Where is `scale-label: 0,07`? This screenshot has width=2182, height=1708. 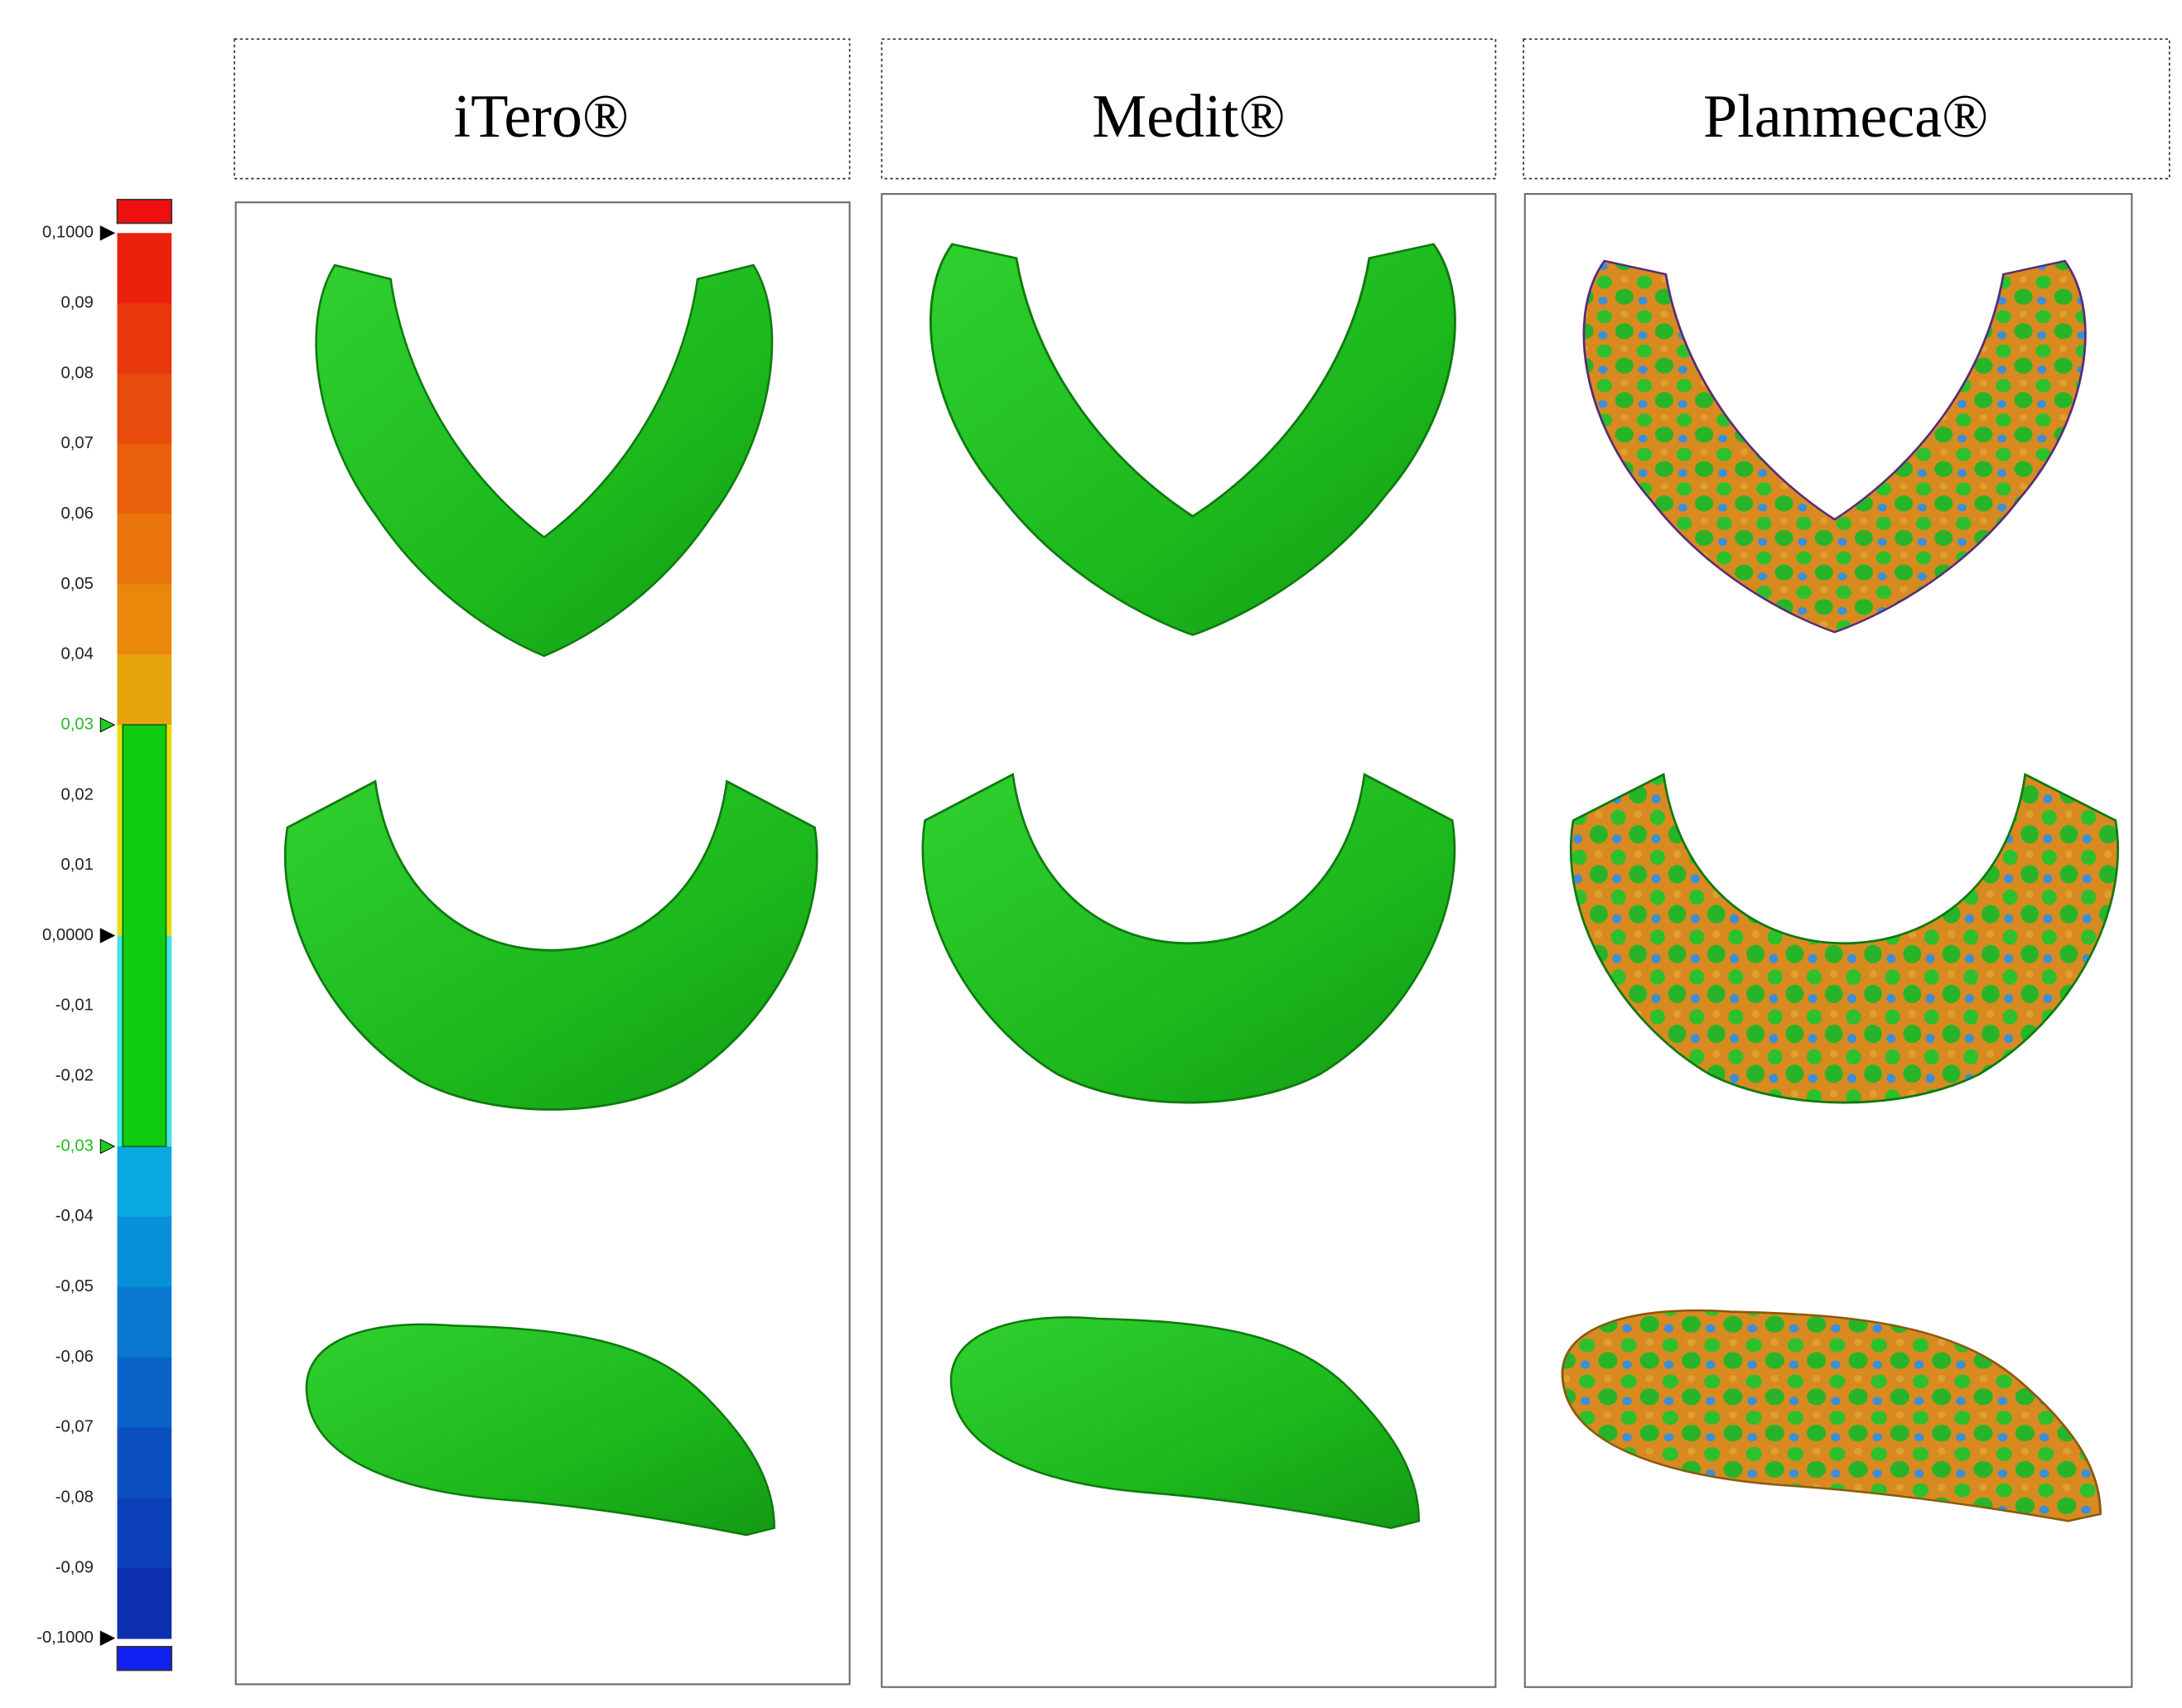 scale-label: 0,07 is located at coordinates (77, 443).